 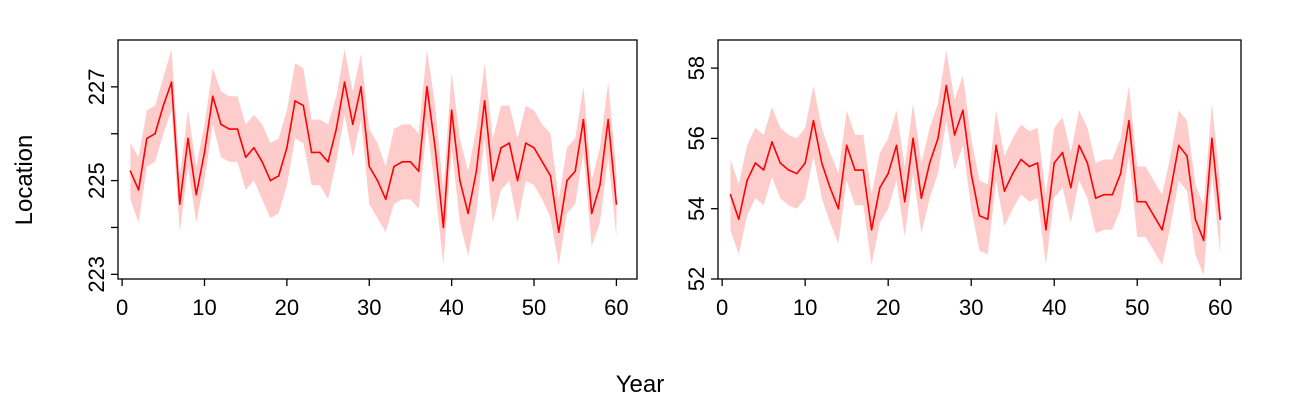 What do you see at coordinates (696, 208) in the screenshot?
I see `y-tick-label: 54` at bounding box center [696, 208].